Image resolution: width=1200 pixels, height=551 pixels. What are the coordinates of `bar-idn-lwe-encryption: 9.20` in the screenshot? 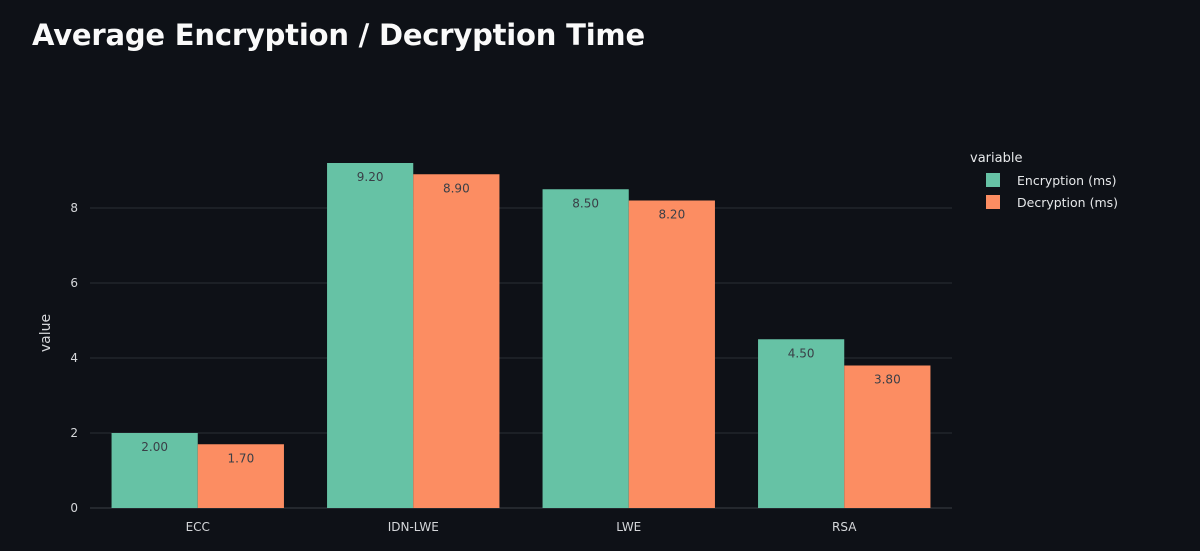 It's located at (370, 335).